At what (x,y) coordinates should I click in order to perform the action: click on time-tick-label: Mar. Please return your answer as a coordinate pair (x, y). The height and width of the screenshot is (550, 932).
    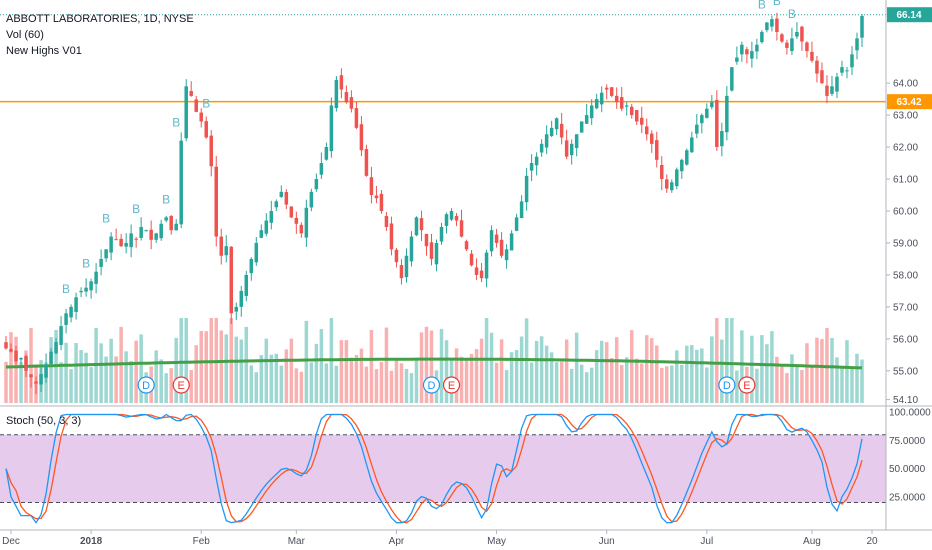
    Looking at the image, I should click on (297, 541).